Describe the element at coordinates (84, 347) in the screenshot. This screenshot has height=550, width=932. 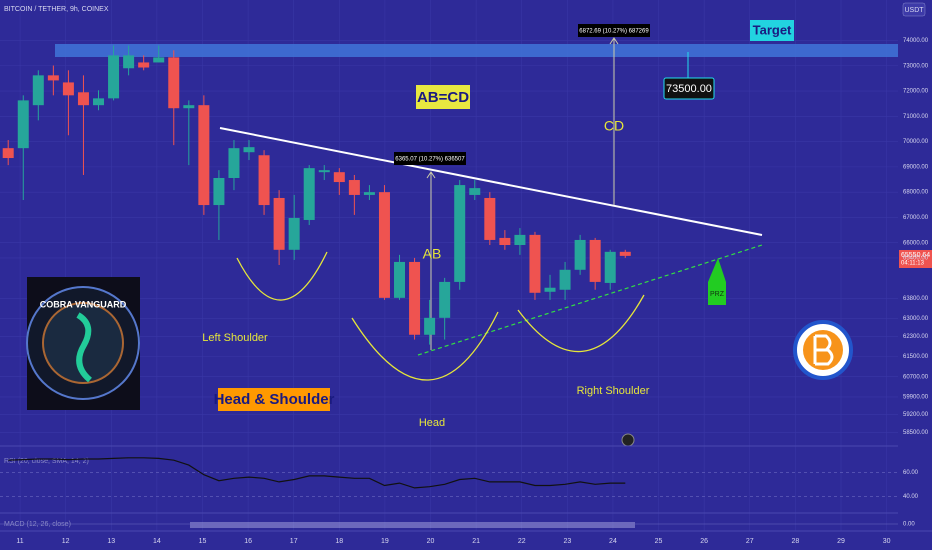
I see `logo-cobra` at that location.